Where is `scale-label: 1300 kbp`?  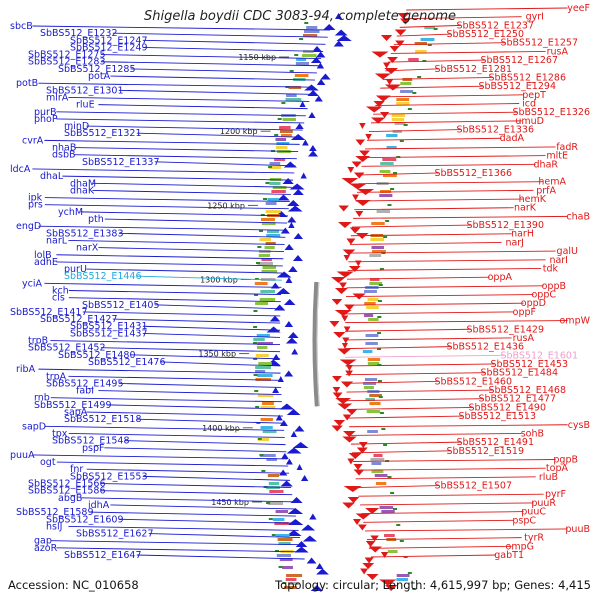 scale-label: 1300 kbp is located at coordinates (219, 280).